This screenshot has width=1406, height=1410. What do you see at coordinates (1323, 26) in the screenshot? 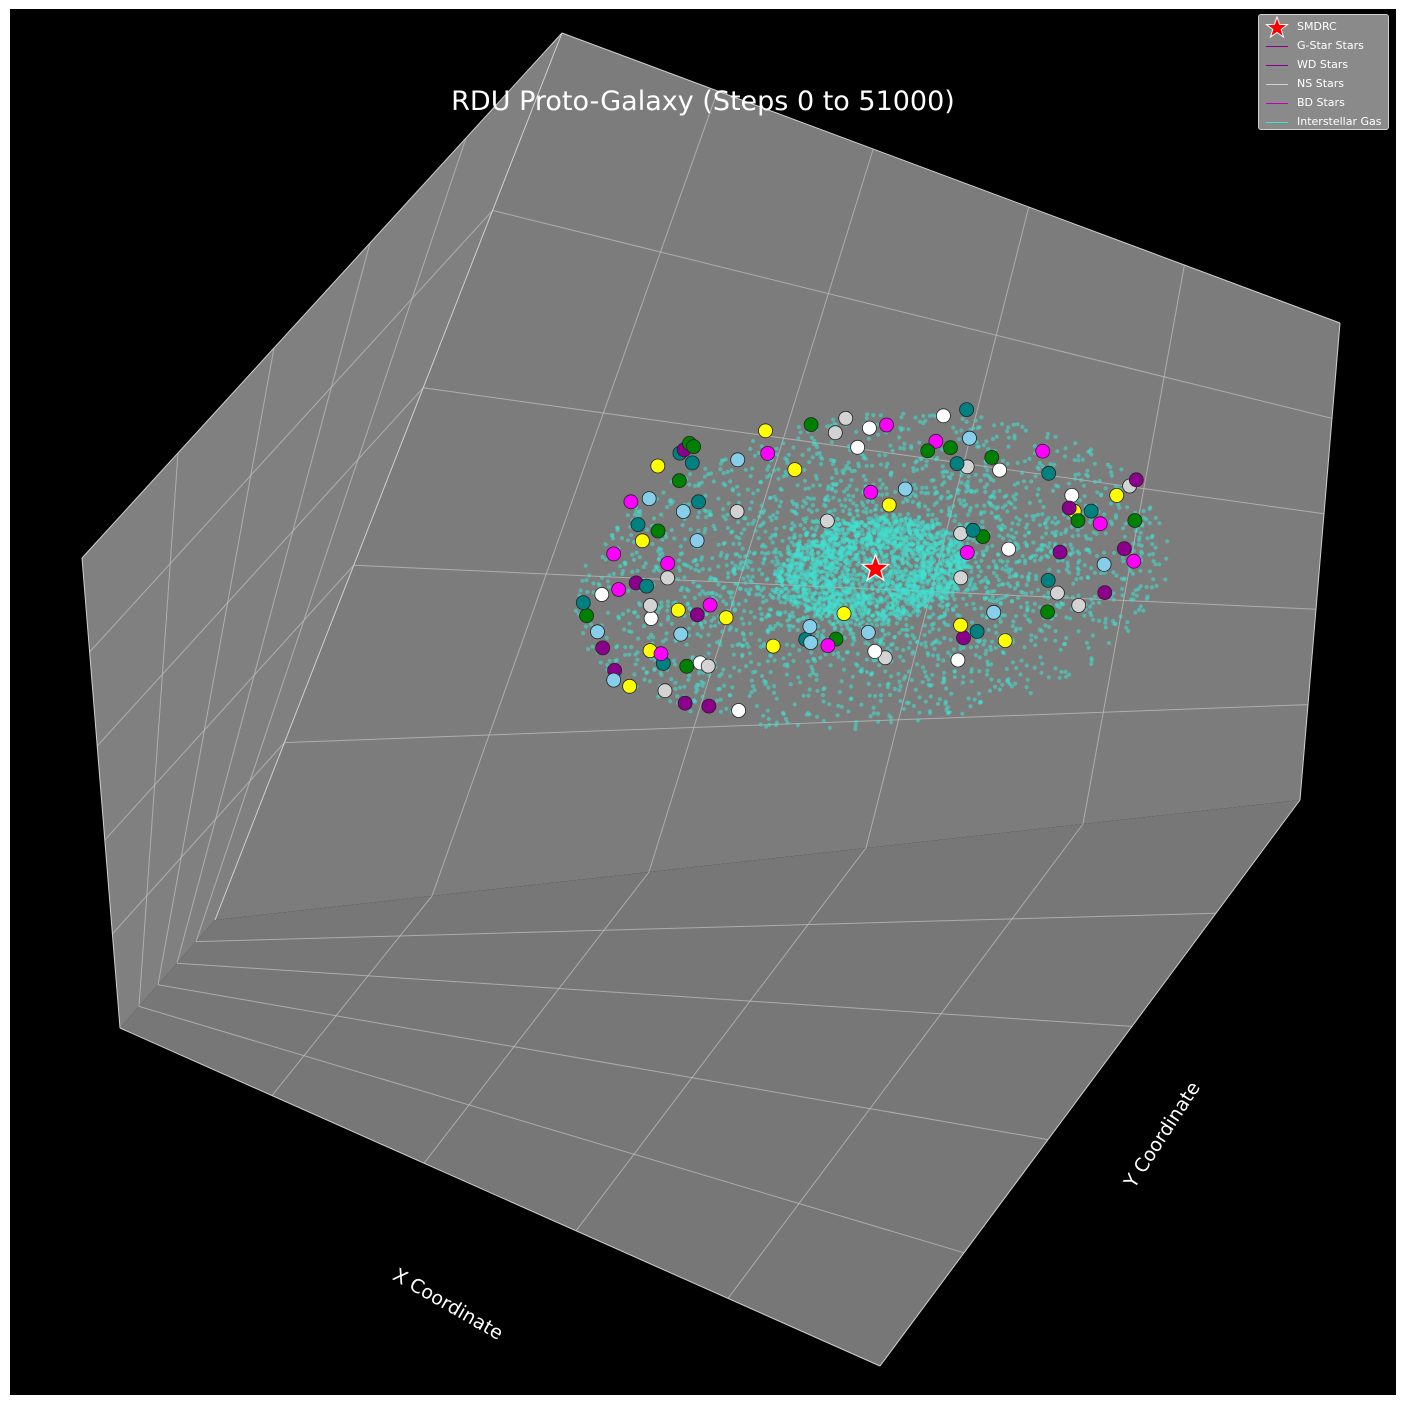
I see `legend-item-smdrc: SMDRC` at bounding box center [1323, 26].